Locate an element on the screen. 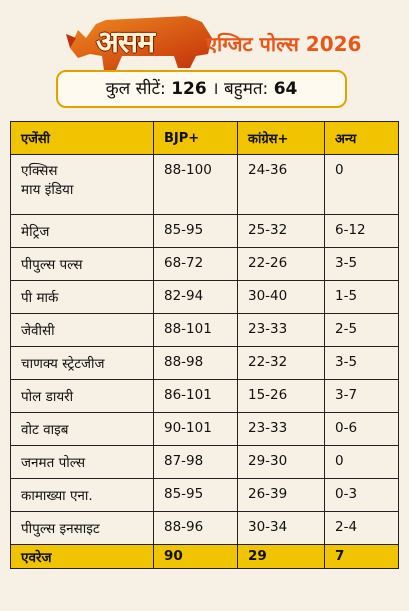 Image resolution: width=409 pixels, height=611 pixels. table-row: वोट वाइब 90-101 23-33 0-6 is located at coordinates (204, 429).